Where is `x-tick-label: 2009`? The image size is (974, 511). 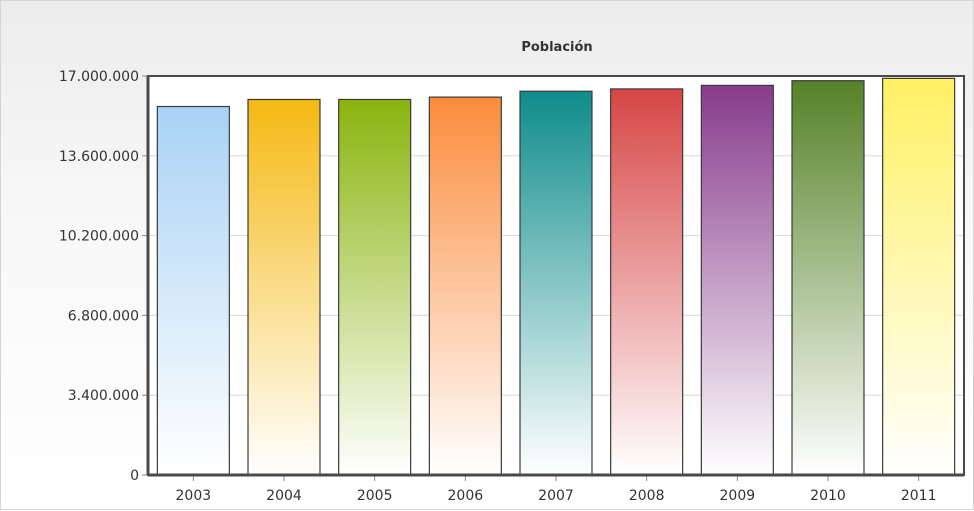
x-tick-label: 2009 is located at coordinates (738, 496).